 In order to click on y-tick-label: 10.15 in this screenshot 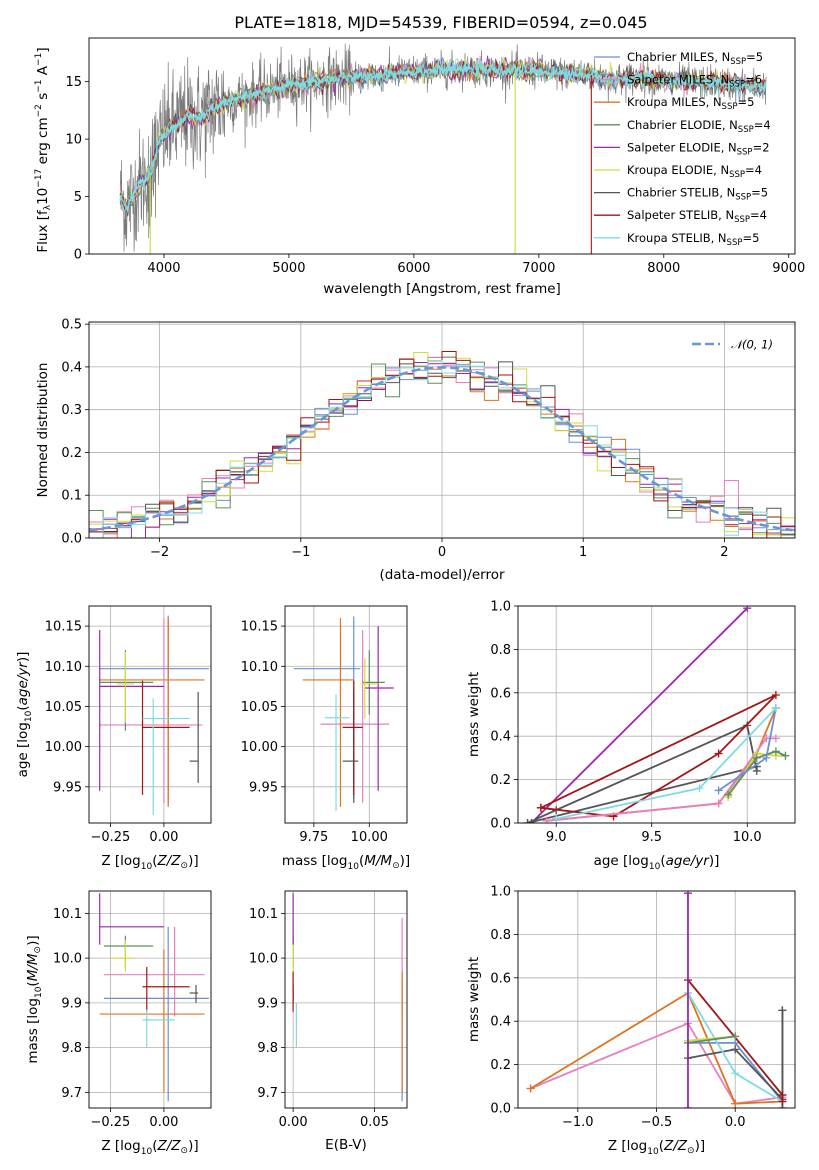, I will do `click(63, 627)`.